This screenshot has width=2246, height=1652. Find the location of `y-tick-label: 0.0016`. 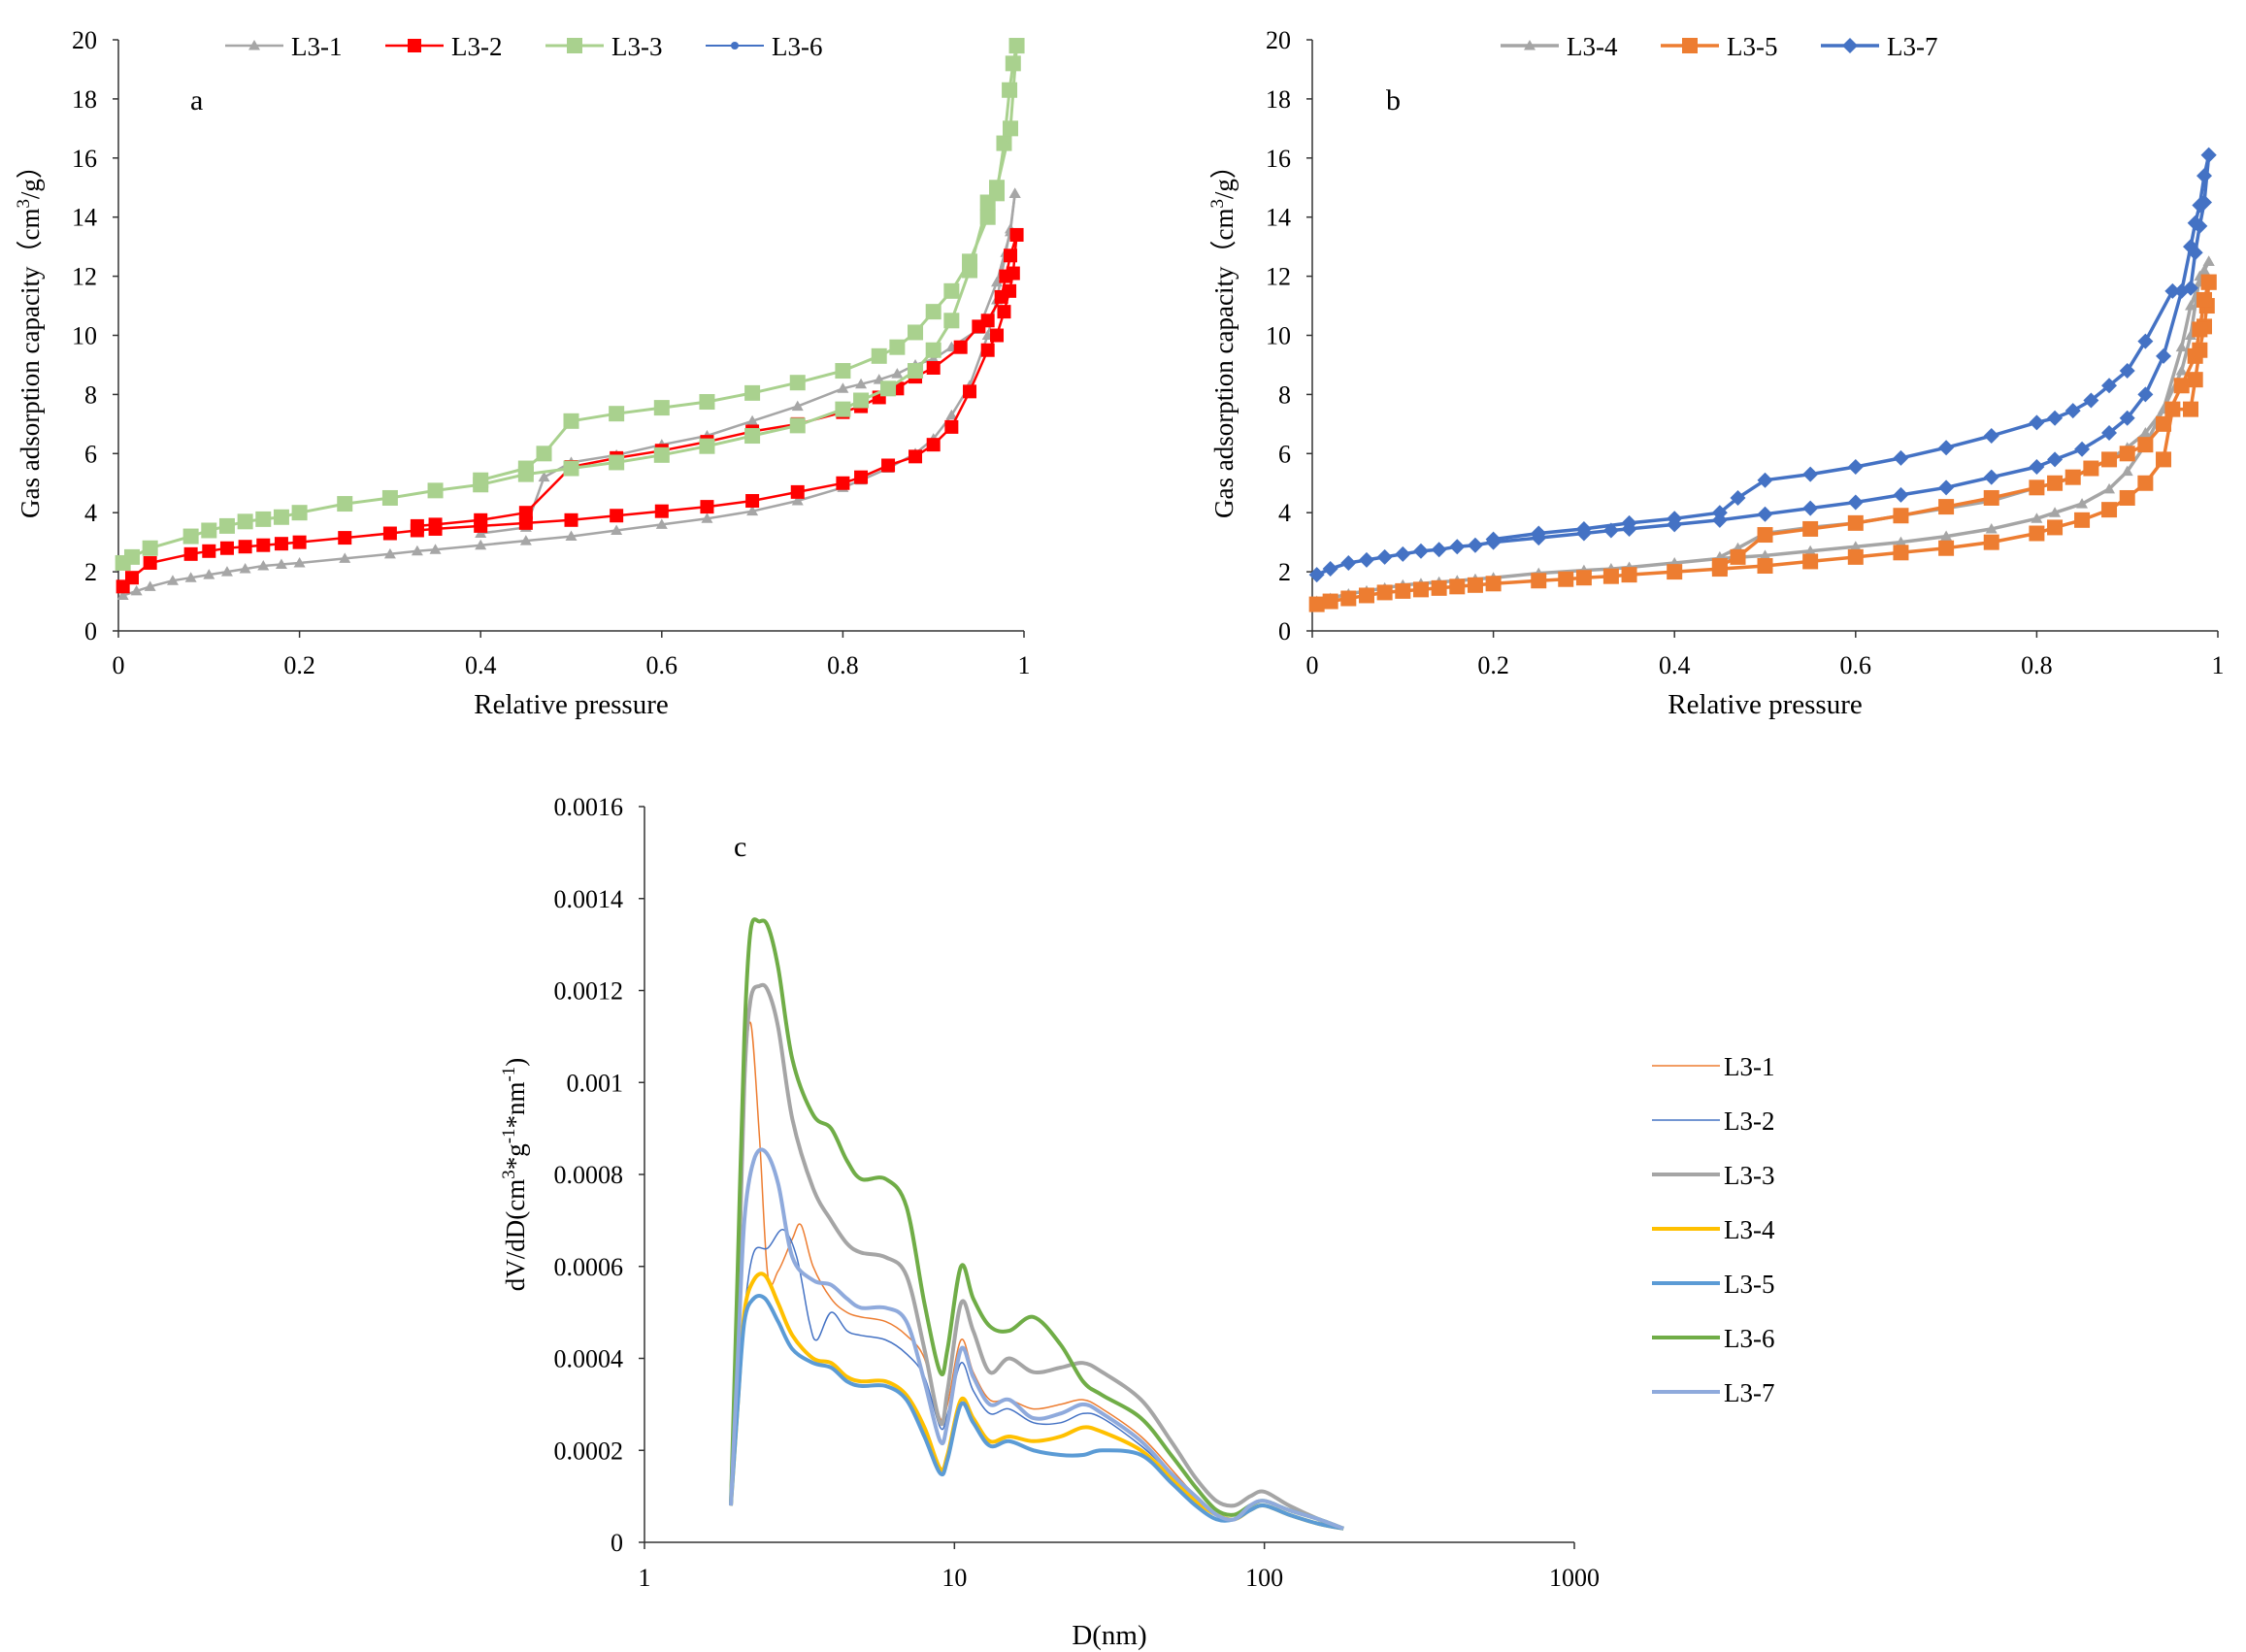

y-tick-label: 0.0016 is located at coordinates (589, 807).